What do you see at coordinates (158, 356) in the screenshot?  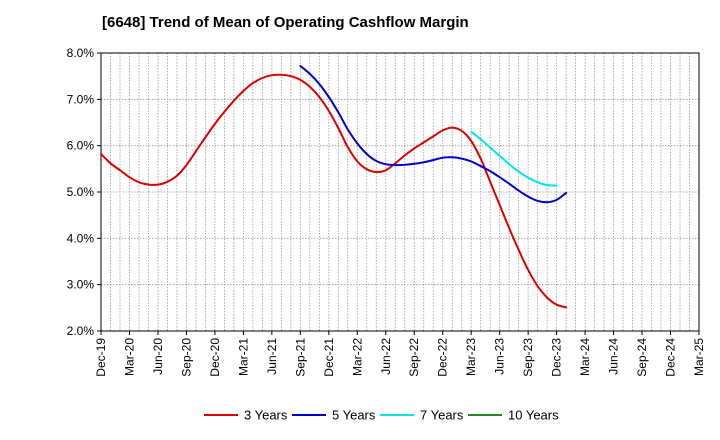 I see `x-tick-label: Jun-20` at bounding box center [158, 356].